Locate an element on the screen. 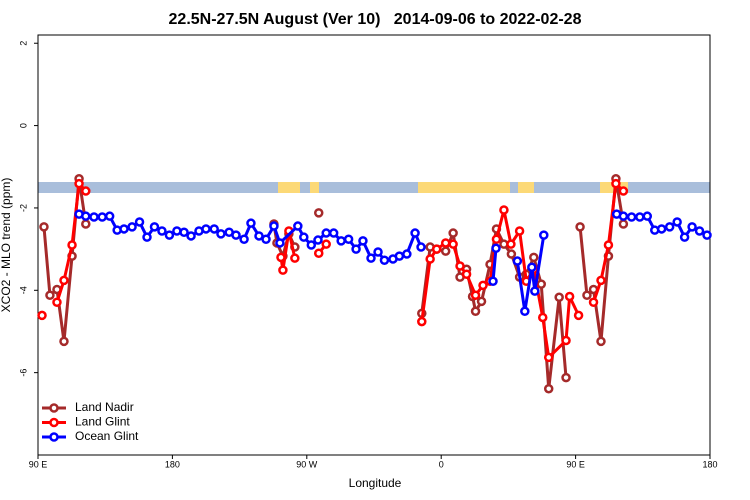 Image resolution: width=750 pixels, height=500 pixels. legend-label: Land Glint is located at coordinates (102, 422).